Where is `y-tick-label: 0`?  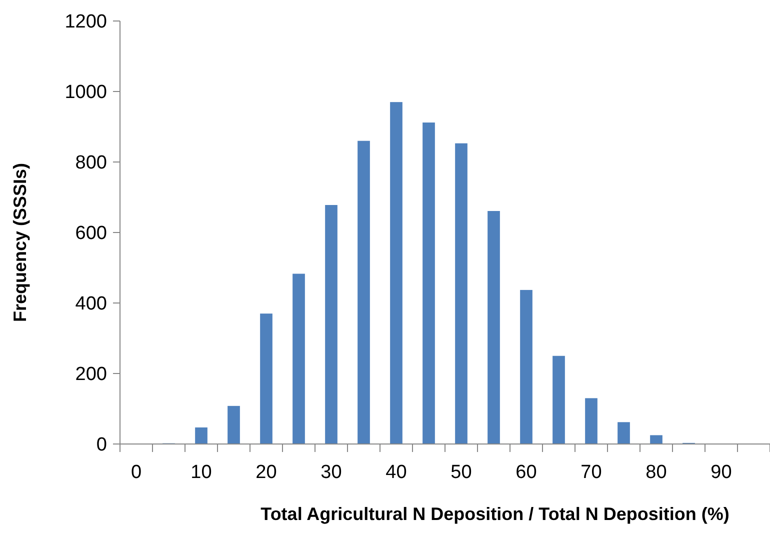
y-tick-label: 0 is located at coordinates (101, 445).